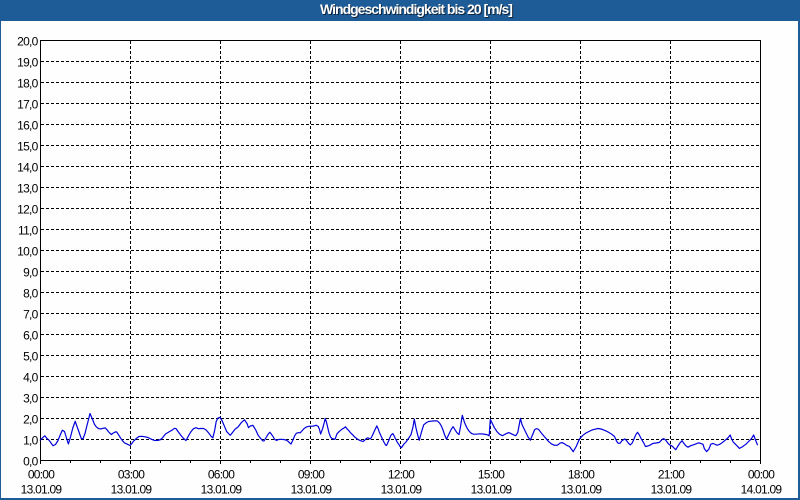 The image size is (800, 500). I want to click on svg-text: 20,0, so click(27, 42).